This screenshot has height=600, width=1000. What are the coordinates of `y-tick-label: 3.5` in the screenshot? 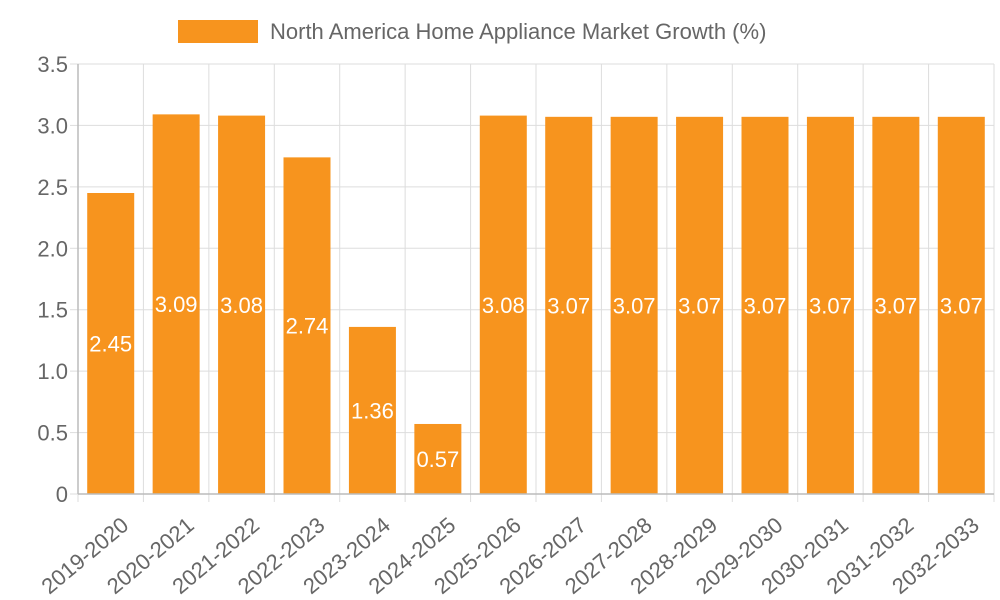 It's located at (52, 64).